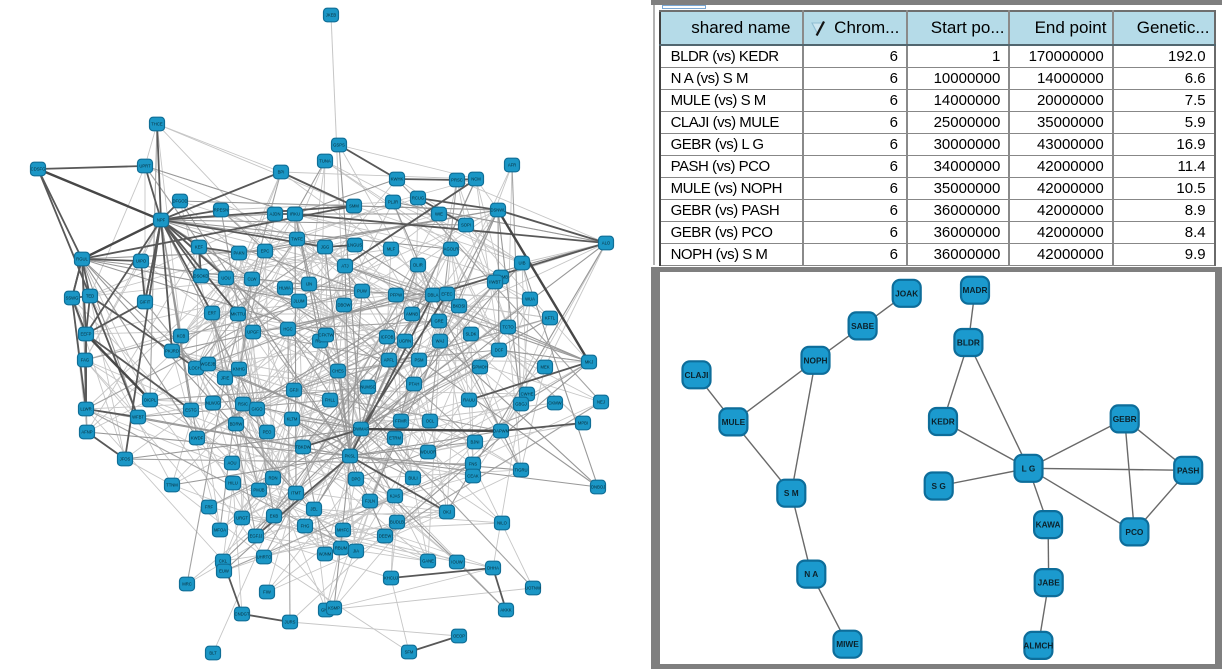 This screenshot has width=1222, height=669. What do you see at coordinates (791, 493) in the screenshot?
I see `svg-text: S M` at bounding box center [791, 493].